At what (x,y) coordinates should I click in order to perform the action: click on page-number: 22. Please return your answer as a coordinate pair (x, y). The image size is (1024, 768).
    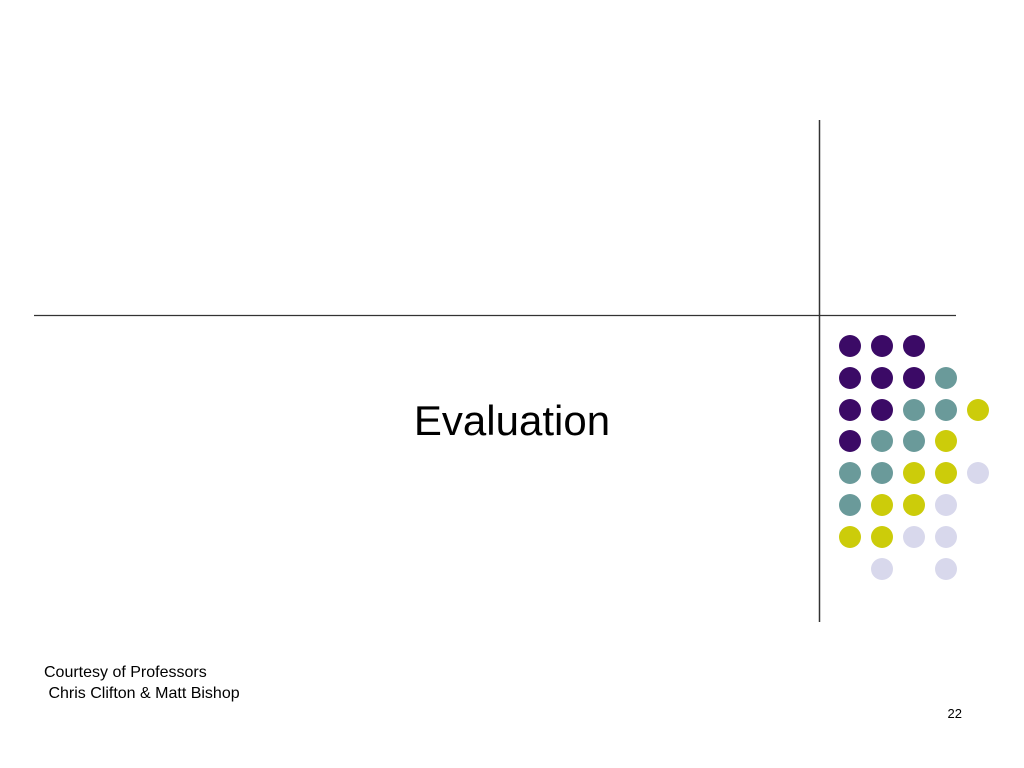
    Looking at the image, I should click on (954, 713).